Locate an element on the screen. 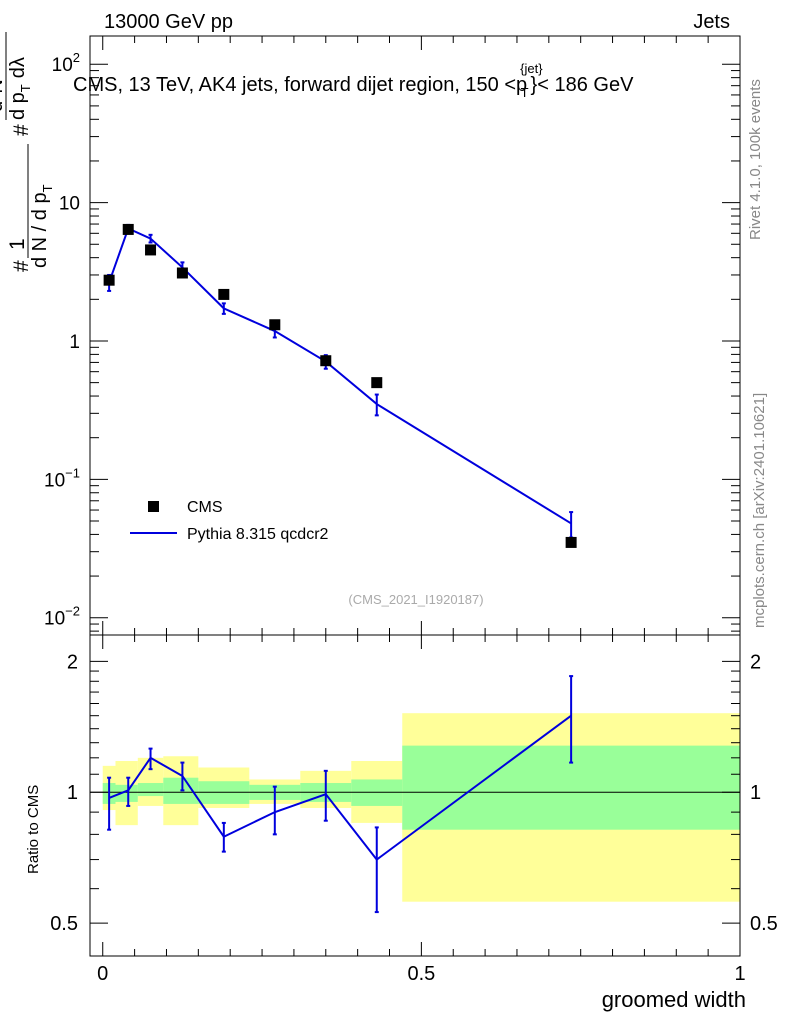 This screenshot has width=786, height=1029. main-ytick-label-exp-0: −2 is located at coordinates (72, 611).